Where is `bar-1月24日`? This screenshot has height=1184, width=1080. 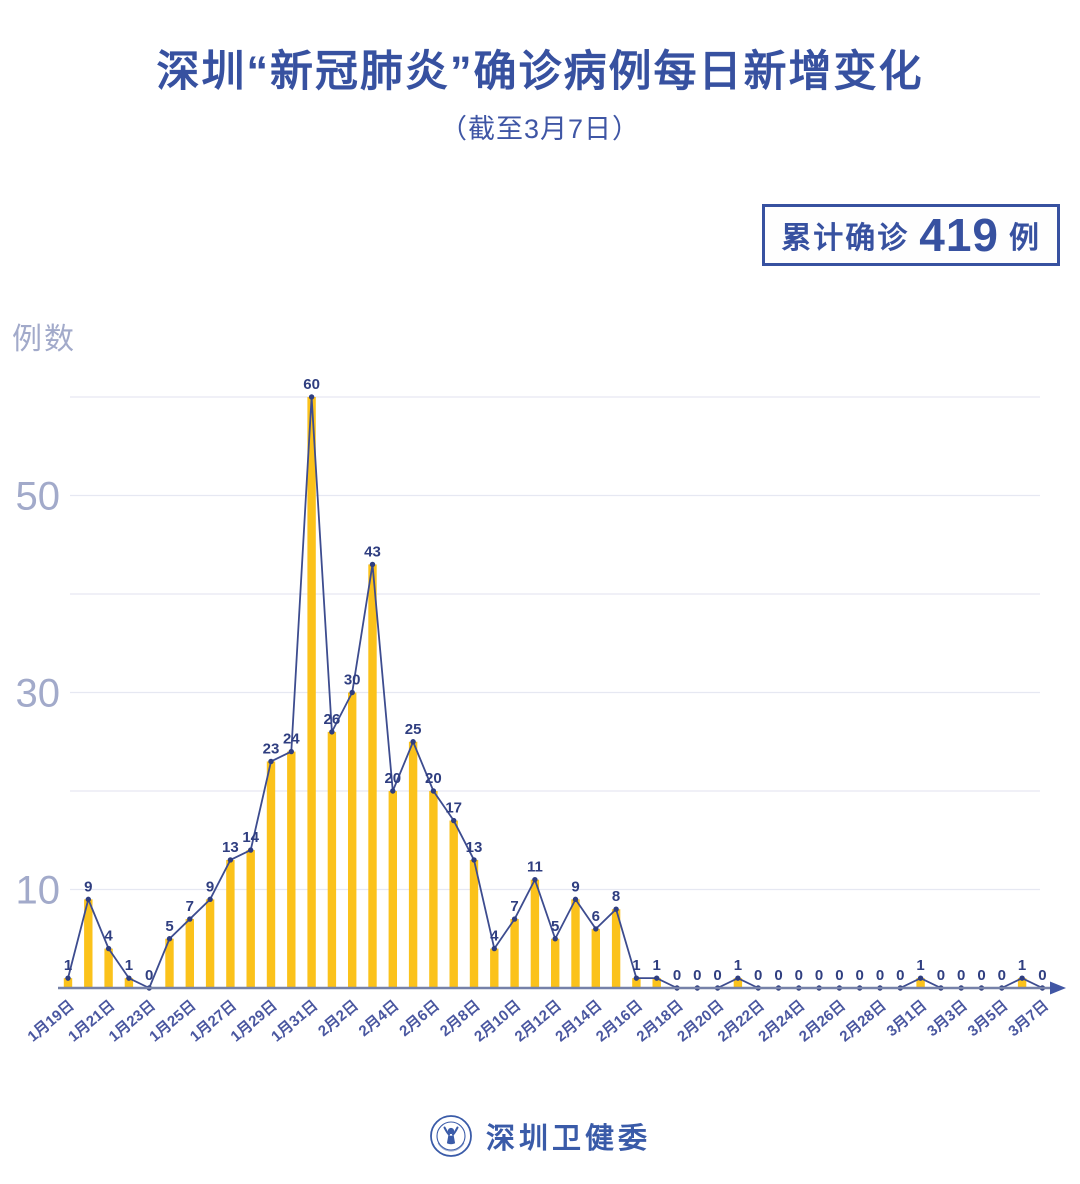 bar-1月24日 is located at coordinates (169, 963).